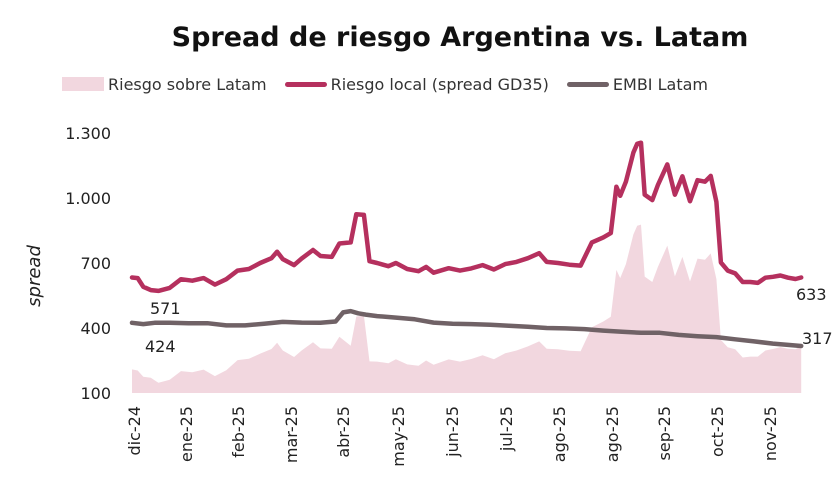 The image size is (840, 490). Describe the element at coordinates (817, 338) in the screenshot. I see `annotation-embi-end: 317` at that location.